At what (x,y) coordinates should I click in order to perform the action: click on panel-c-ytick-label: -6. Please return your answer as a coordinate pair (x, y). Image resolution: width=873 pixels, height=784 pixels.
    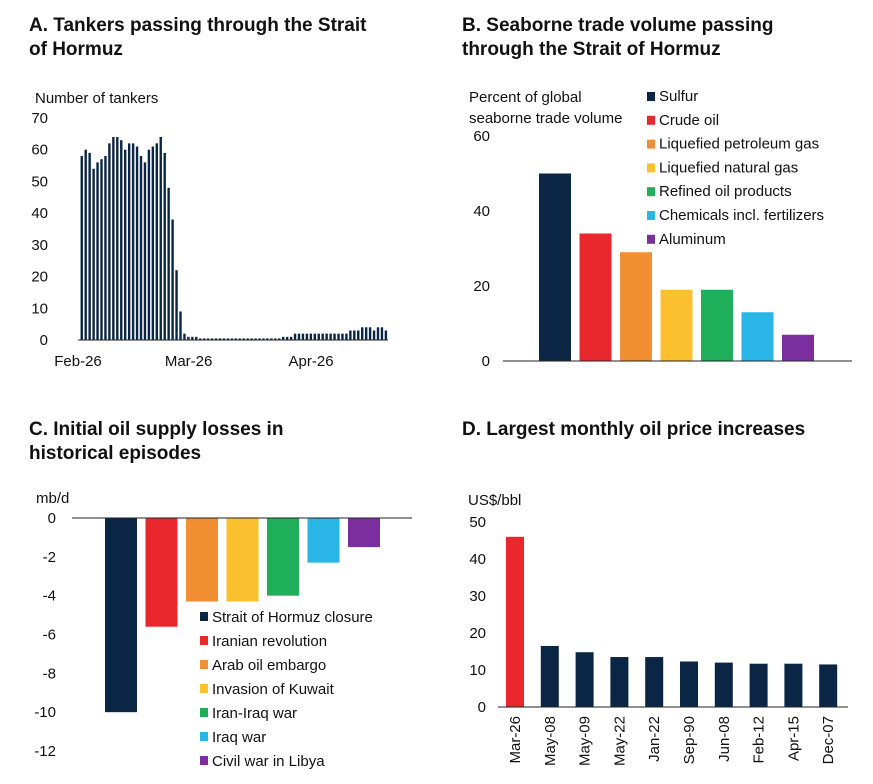
    Looking at the image, I should click on (49, 635).